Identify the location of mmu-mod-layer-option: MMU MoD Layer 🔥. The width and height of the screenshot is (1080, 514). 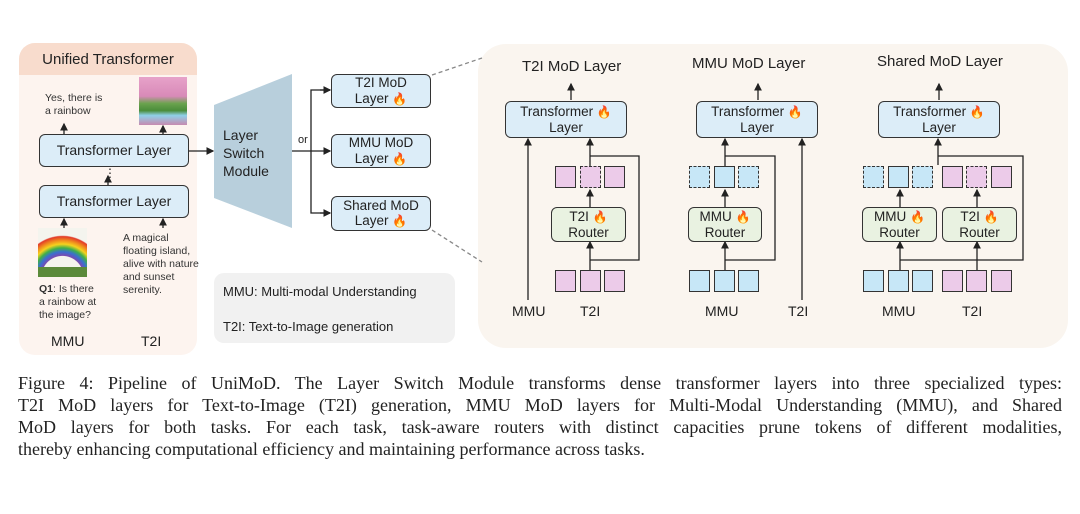
(381, 151).